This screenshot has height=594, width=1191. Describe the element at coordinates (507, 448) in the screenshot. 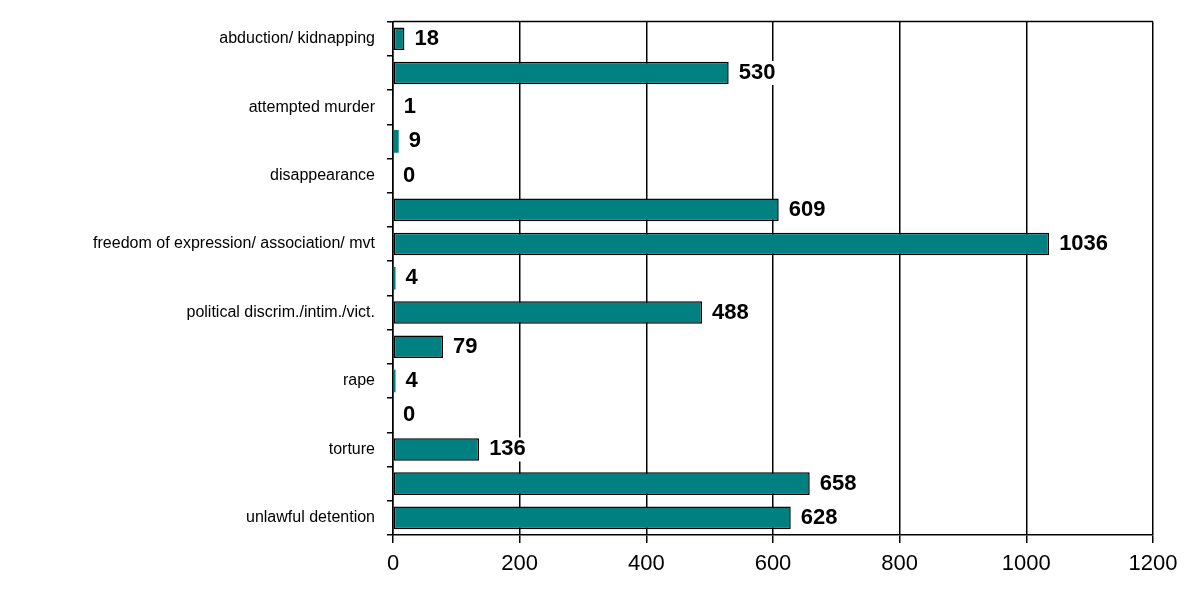

I see `data-label: 136` at that location.